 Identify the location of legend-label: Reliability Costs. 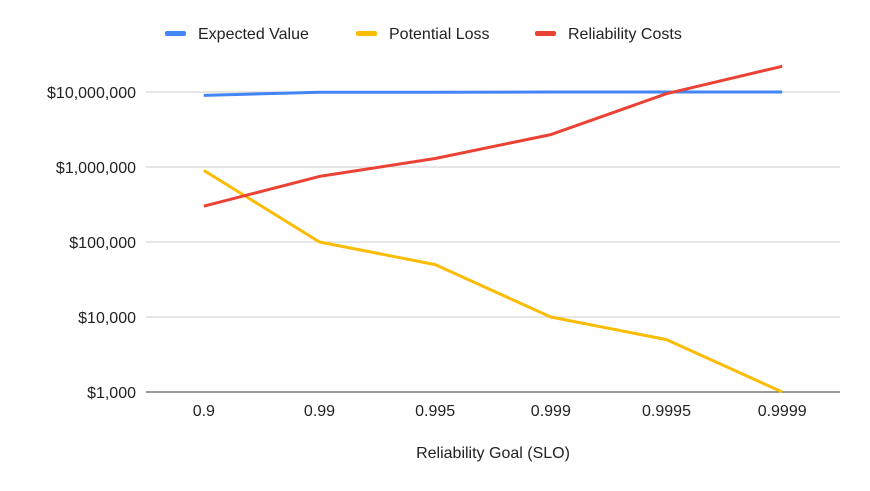
(625, 34).